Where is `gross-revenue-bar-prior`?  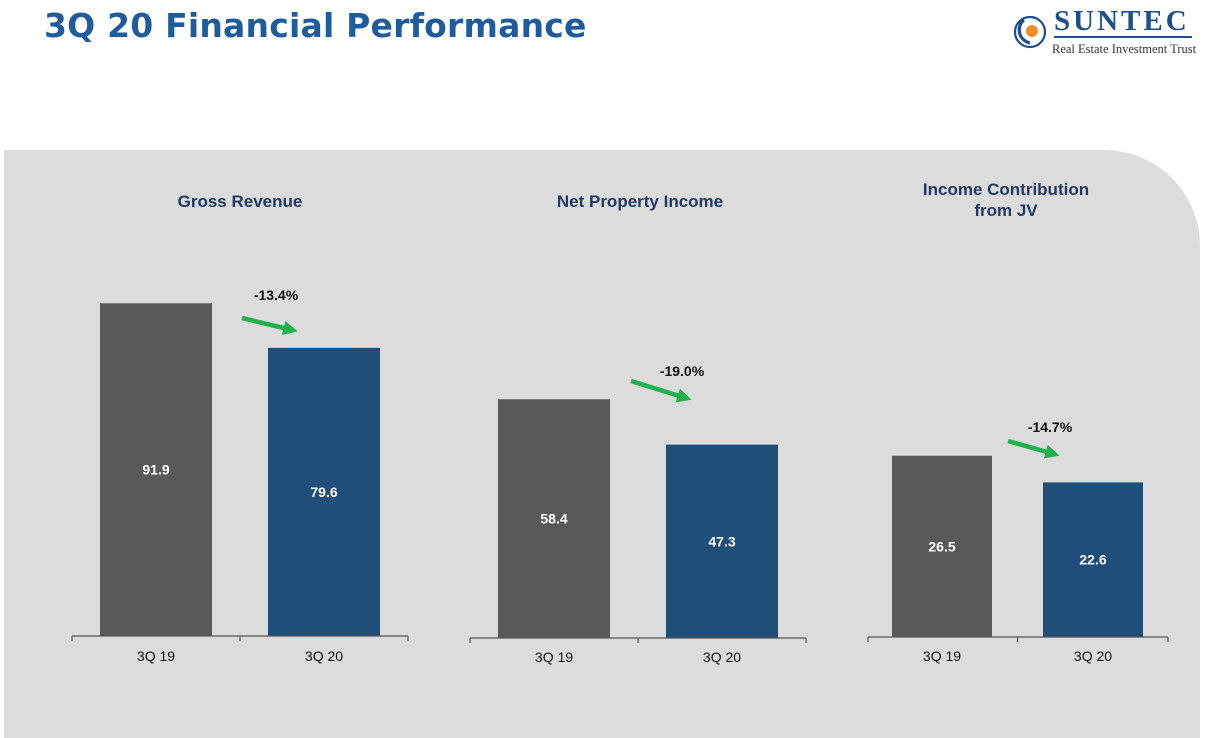
gross-revenue-bar-prior is located at coordinates (156, 469).